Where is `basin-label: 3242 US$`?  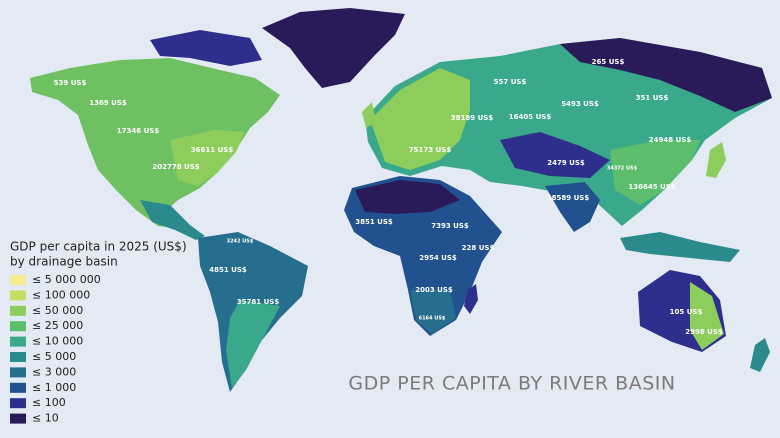
basin-label: 3242 US$ is located at coordinates (240, 242).